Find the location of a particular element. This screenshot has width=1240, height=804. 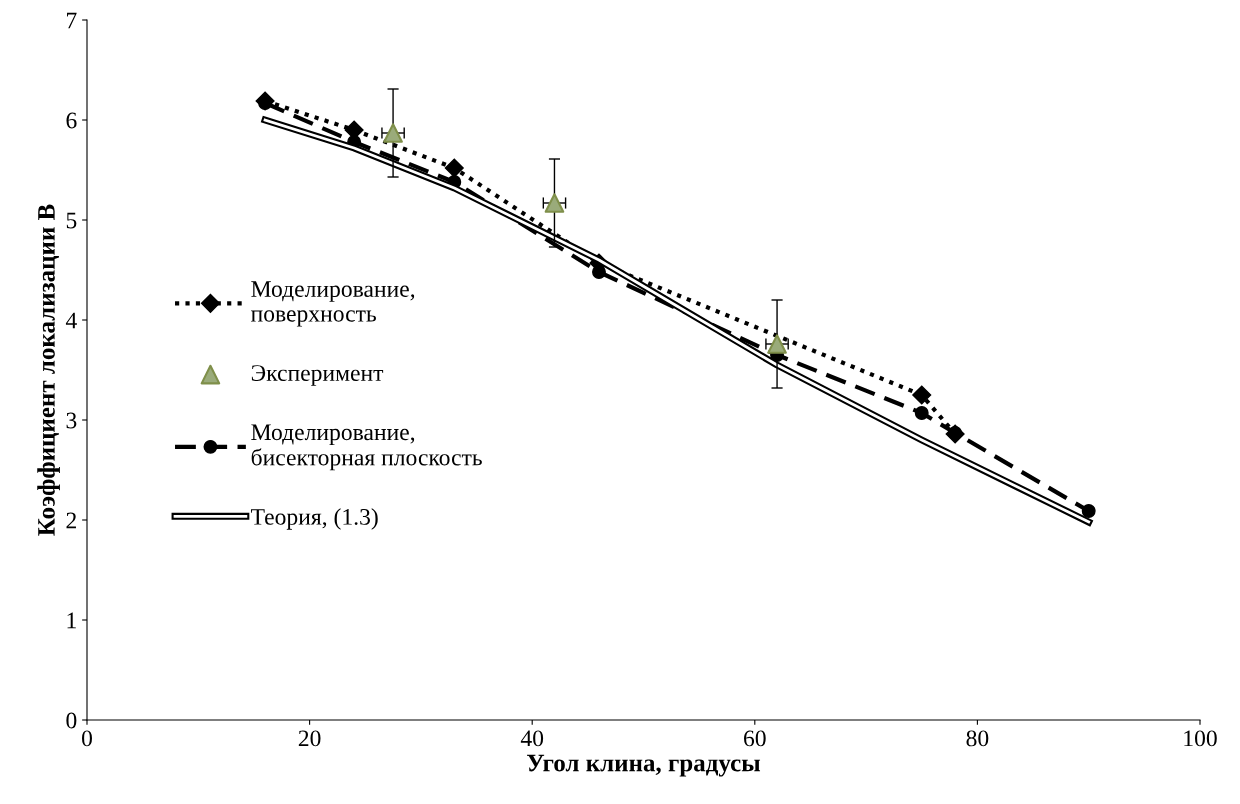

legend-label: Моделирование, поверхность is located at coordinates (333, 304).